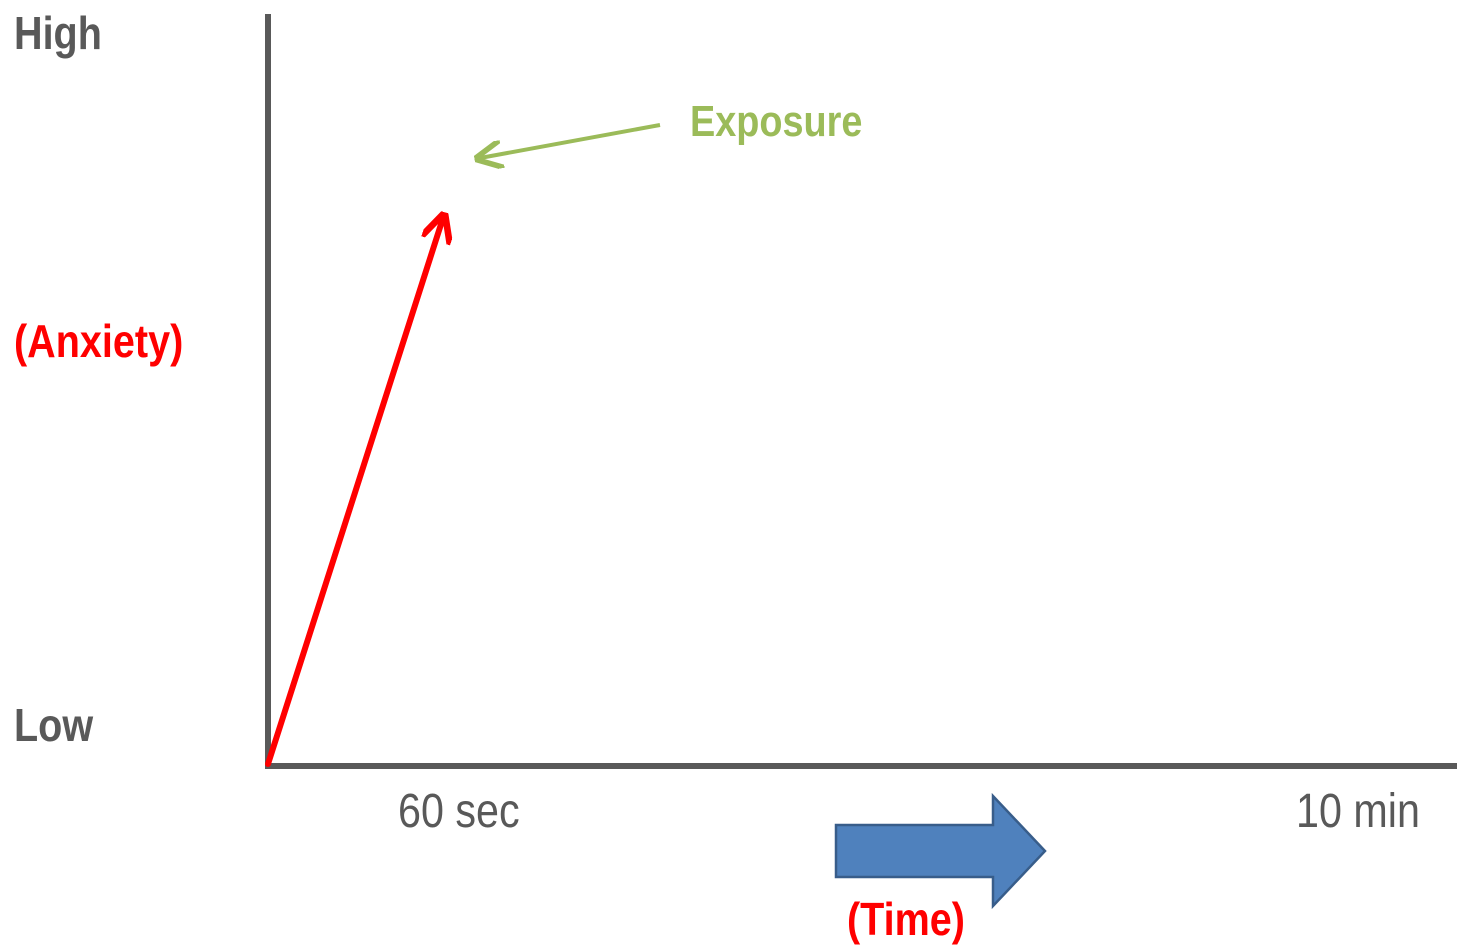 The image size is (1457, 947). I want to click on x-axis-title: (Time), so click(906, 919).